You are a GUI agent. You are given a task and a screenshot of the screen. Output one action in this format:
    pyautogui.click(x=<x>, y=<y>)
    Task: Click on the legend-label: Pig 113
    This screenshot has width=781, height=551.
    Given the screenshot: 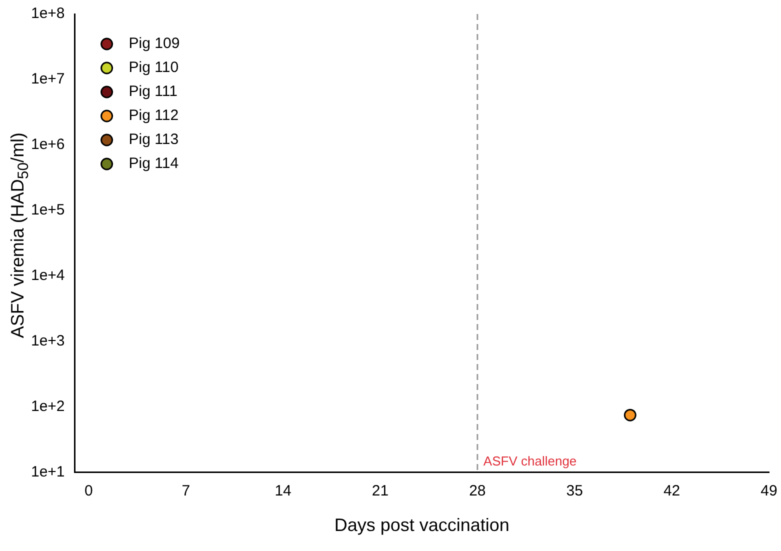 What is the action you would take?
    pyautogui.click(x=153, y=139)
    